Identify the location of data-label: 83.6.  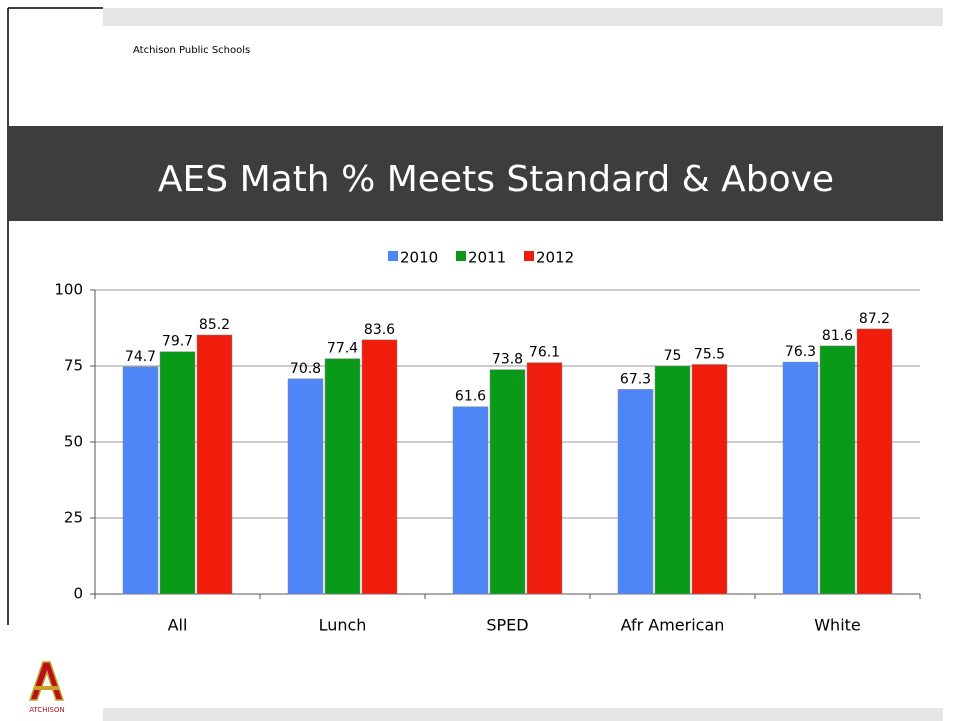
(379, 330).